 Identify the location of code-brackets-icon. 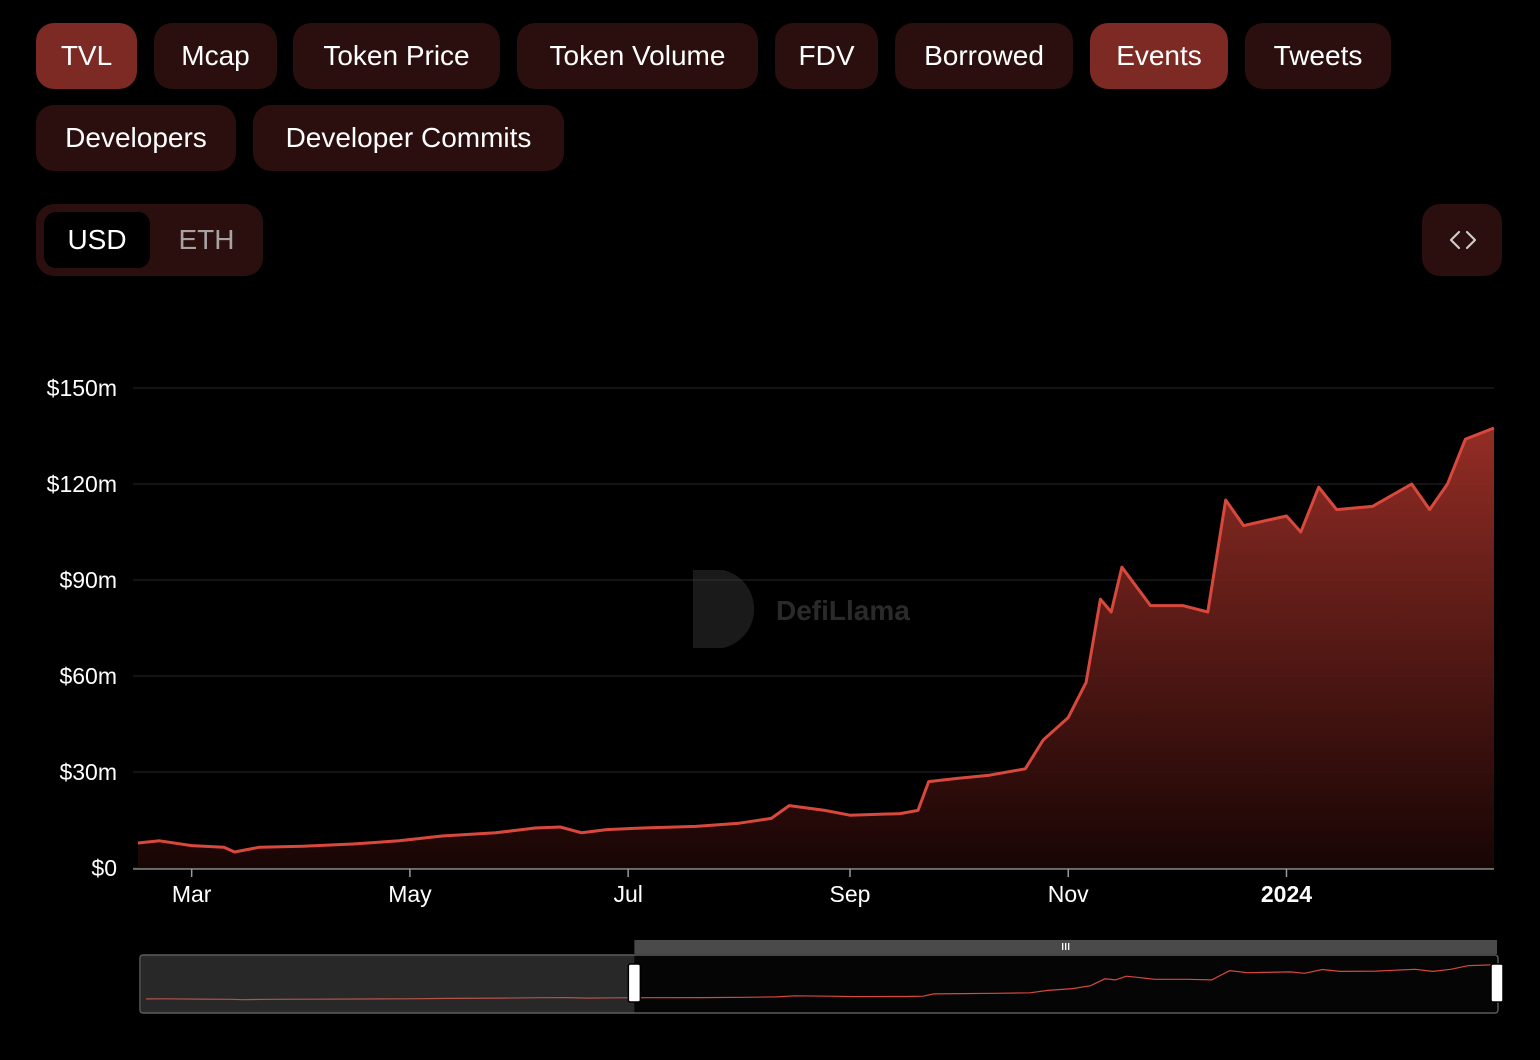
(1463, 240).